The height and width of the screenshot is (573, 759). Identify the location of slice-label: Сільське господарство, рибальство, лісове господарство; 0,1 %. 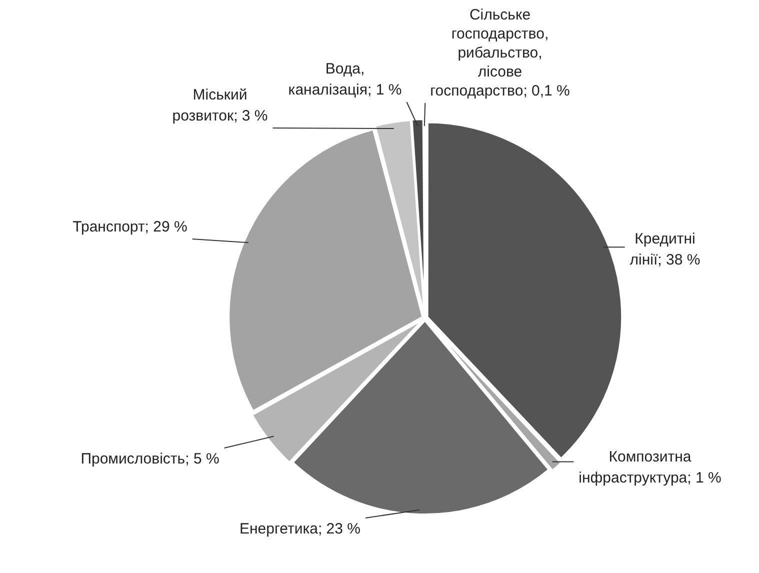
(500, 53).